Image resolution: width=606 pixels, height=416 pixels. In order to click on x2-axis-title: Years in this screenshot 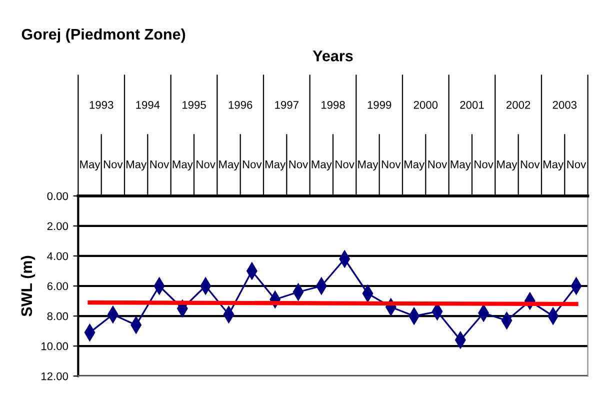, I will do `click(332, 56)`.